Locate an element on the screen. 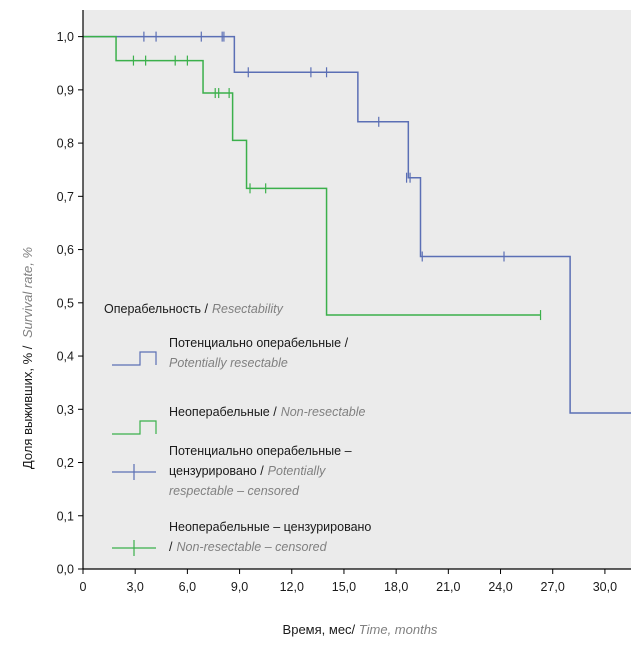 Image resolution: width=635 pixels, height=659 pixels. y-tick-label: 0,1 is located at coordinates (65, 516).